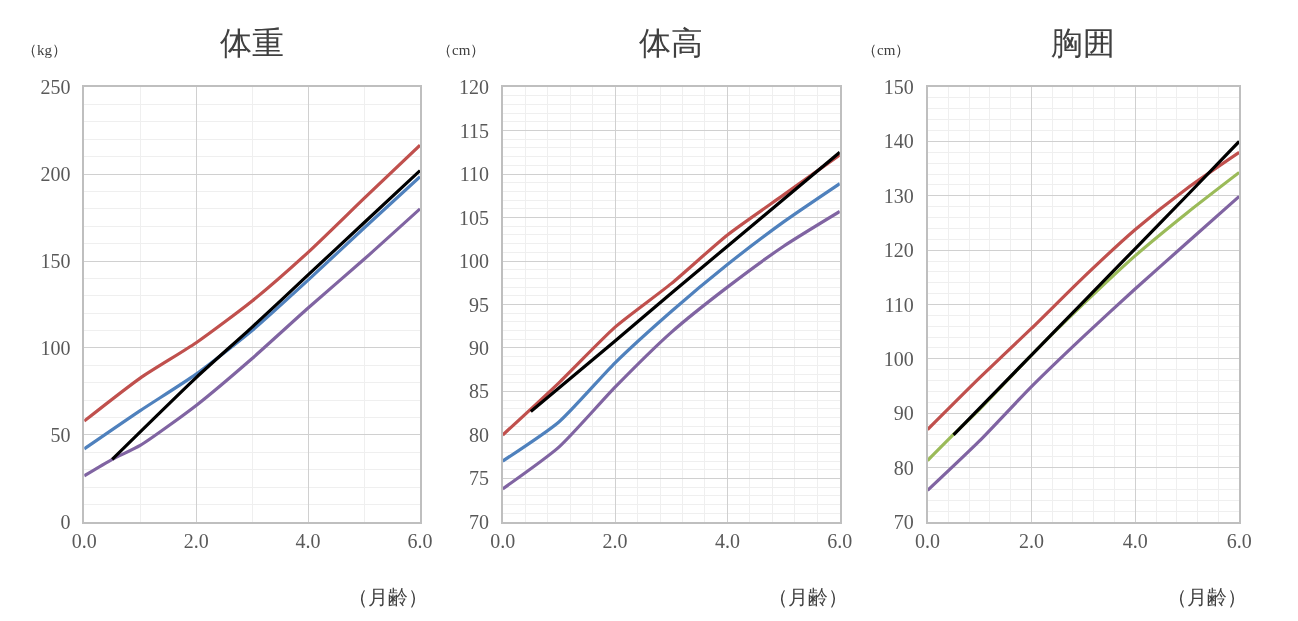 The height and width of the screenshot is (621, 1298). I want to click on y-tick-label: 95, so click(478, 304).